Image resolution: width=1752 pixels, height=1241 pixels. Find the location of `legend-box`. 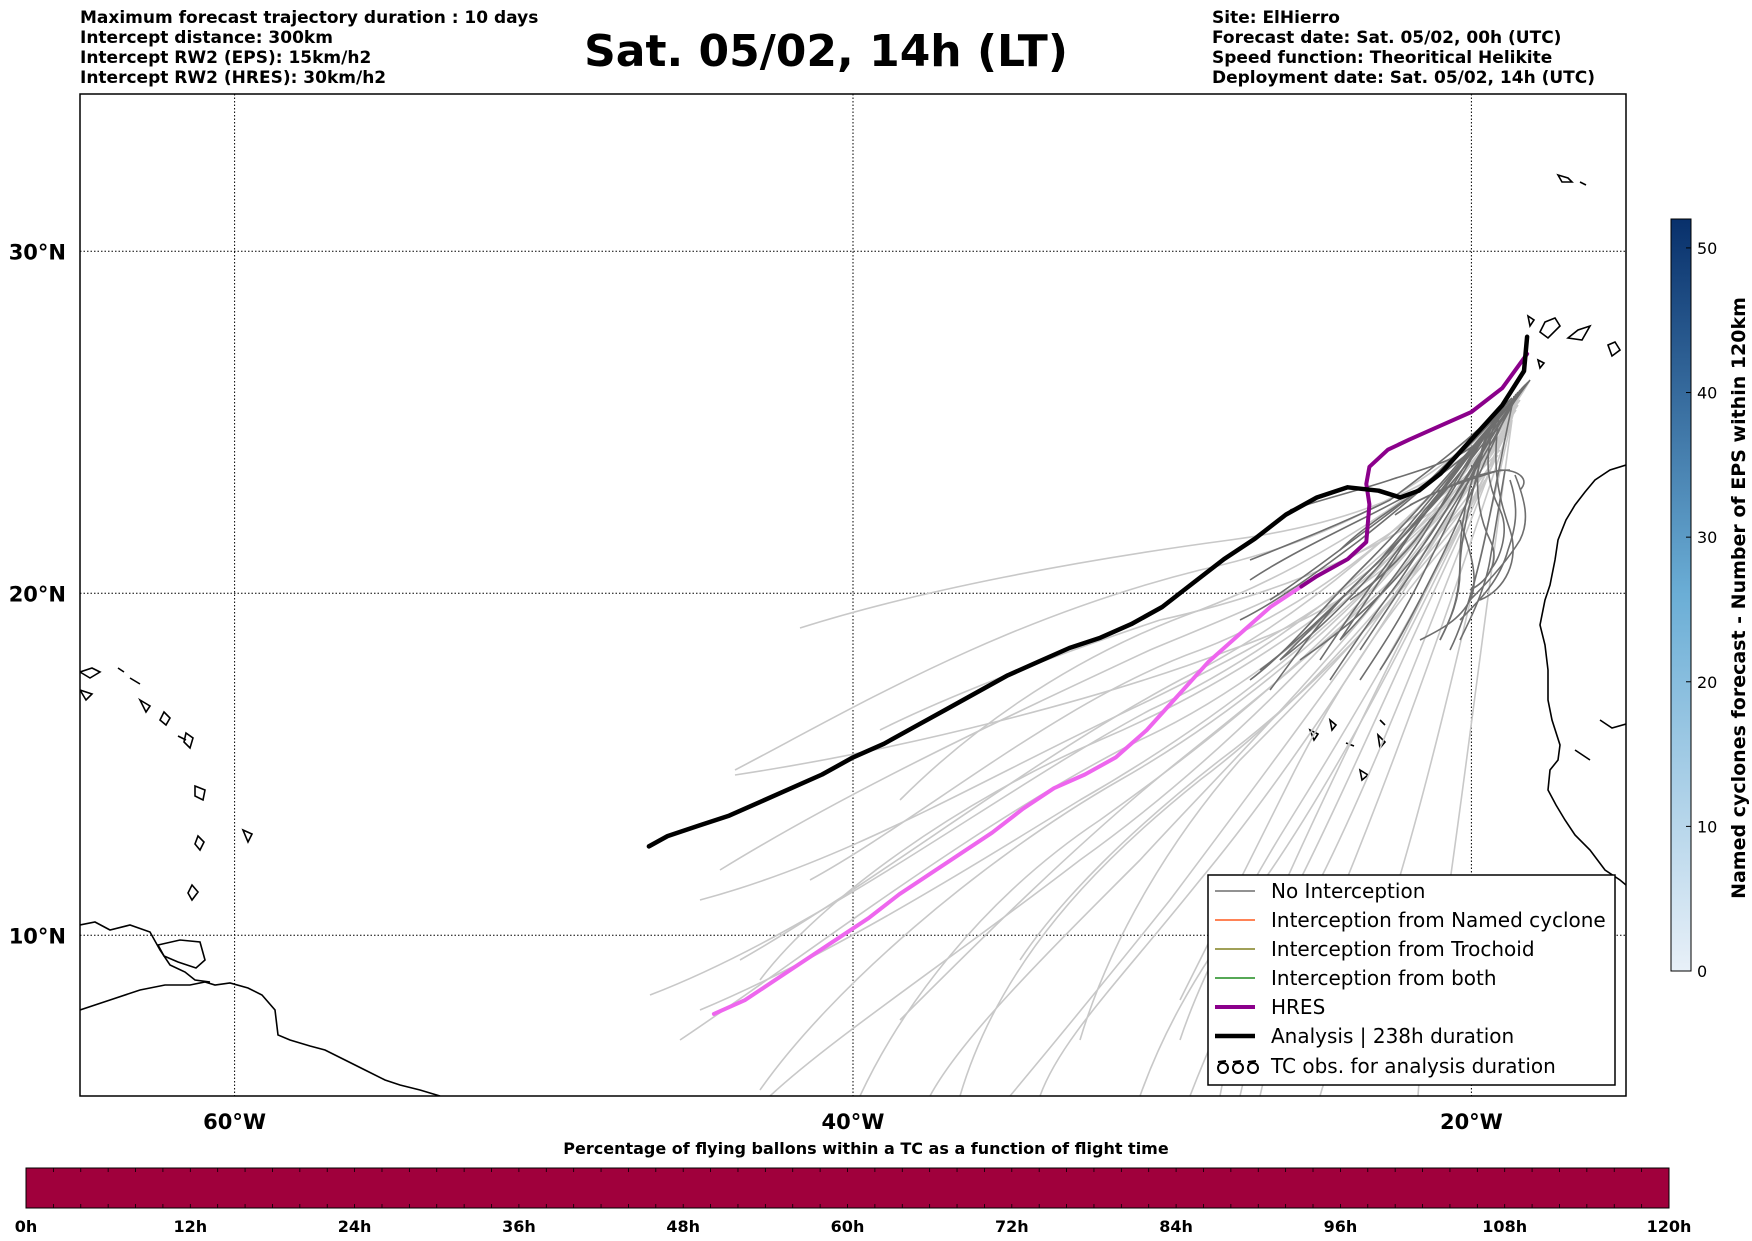

legend-box is located at coordinates (1411, 980).